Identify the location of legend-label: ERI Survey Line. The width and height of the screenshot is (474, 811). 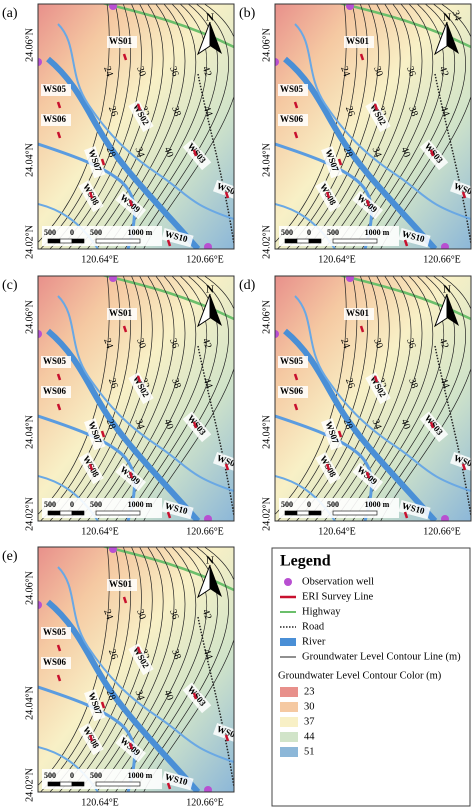
(337, 596).